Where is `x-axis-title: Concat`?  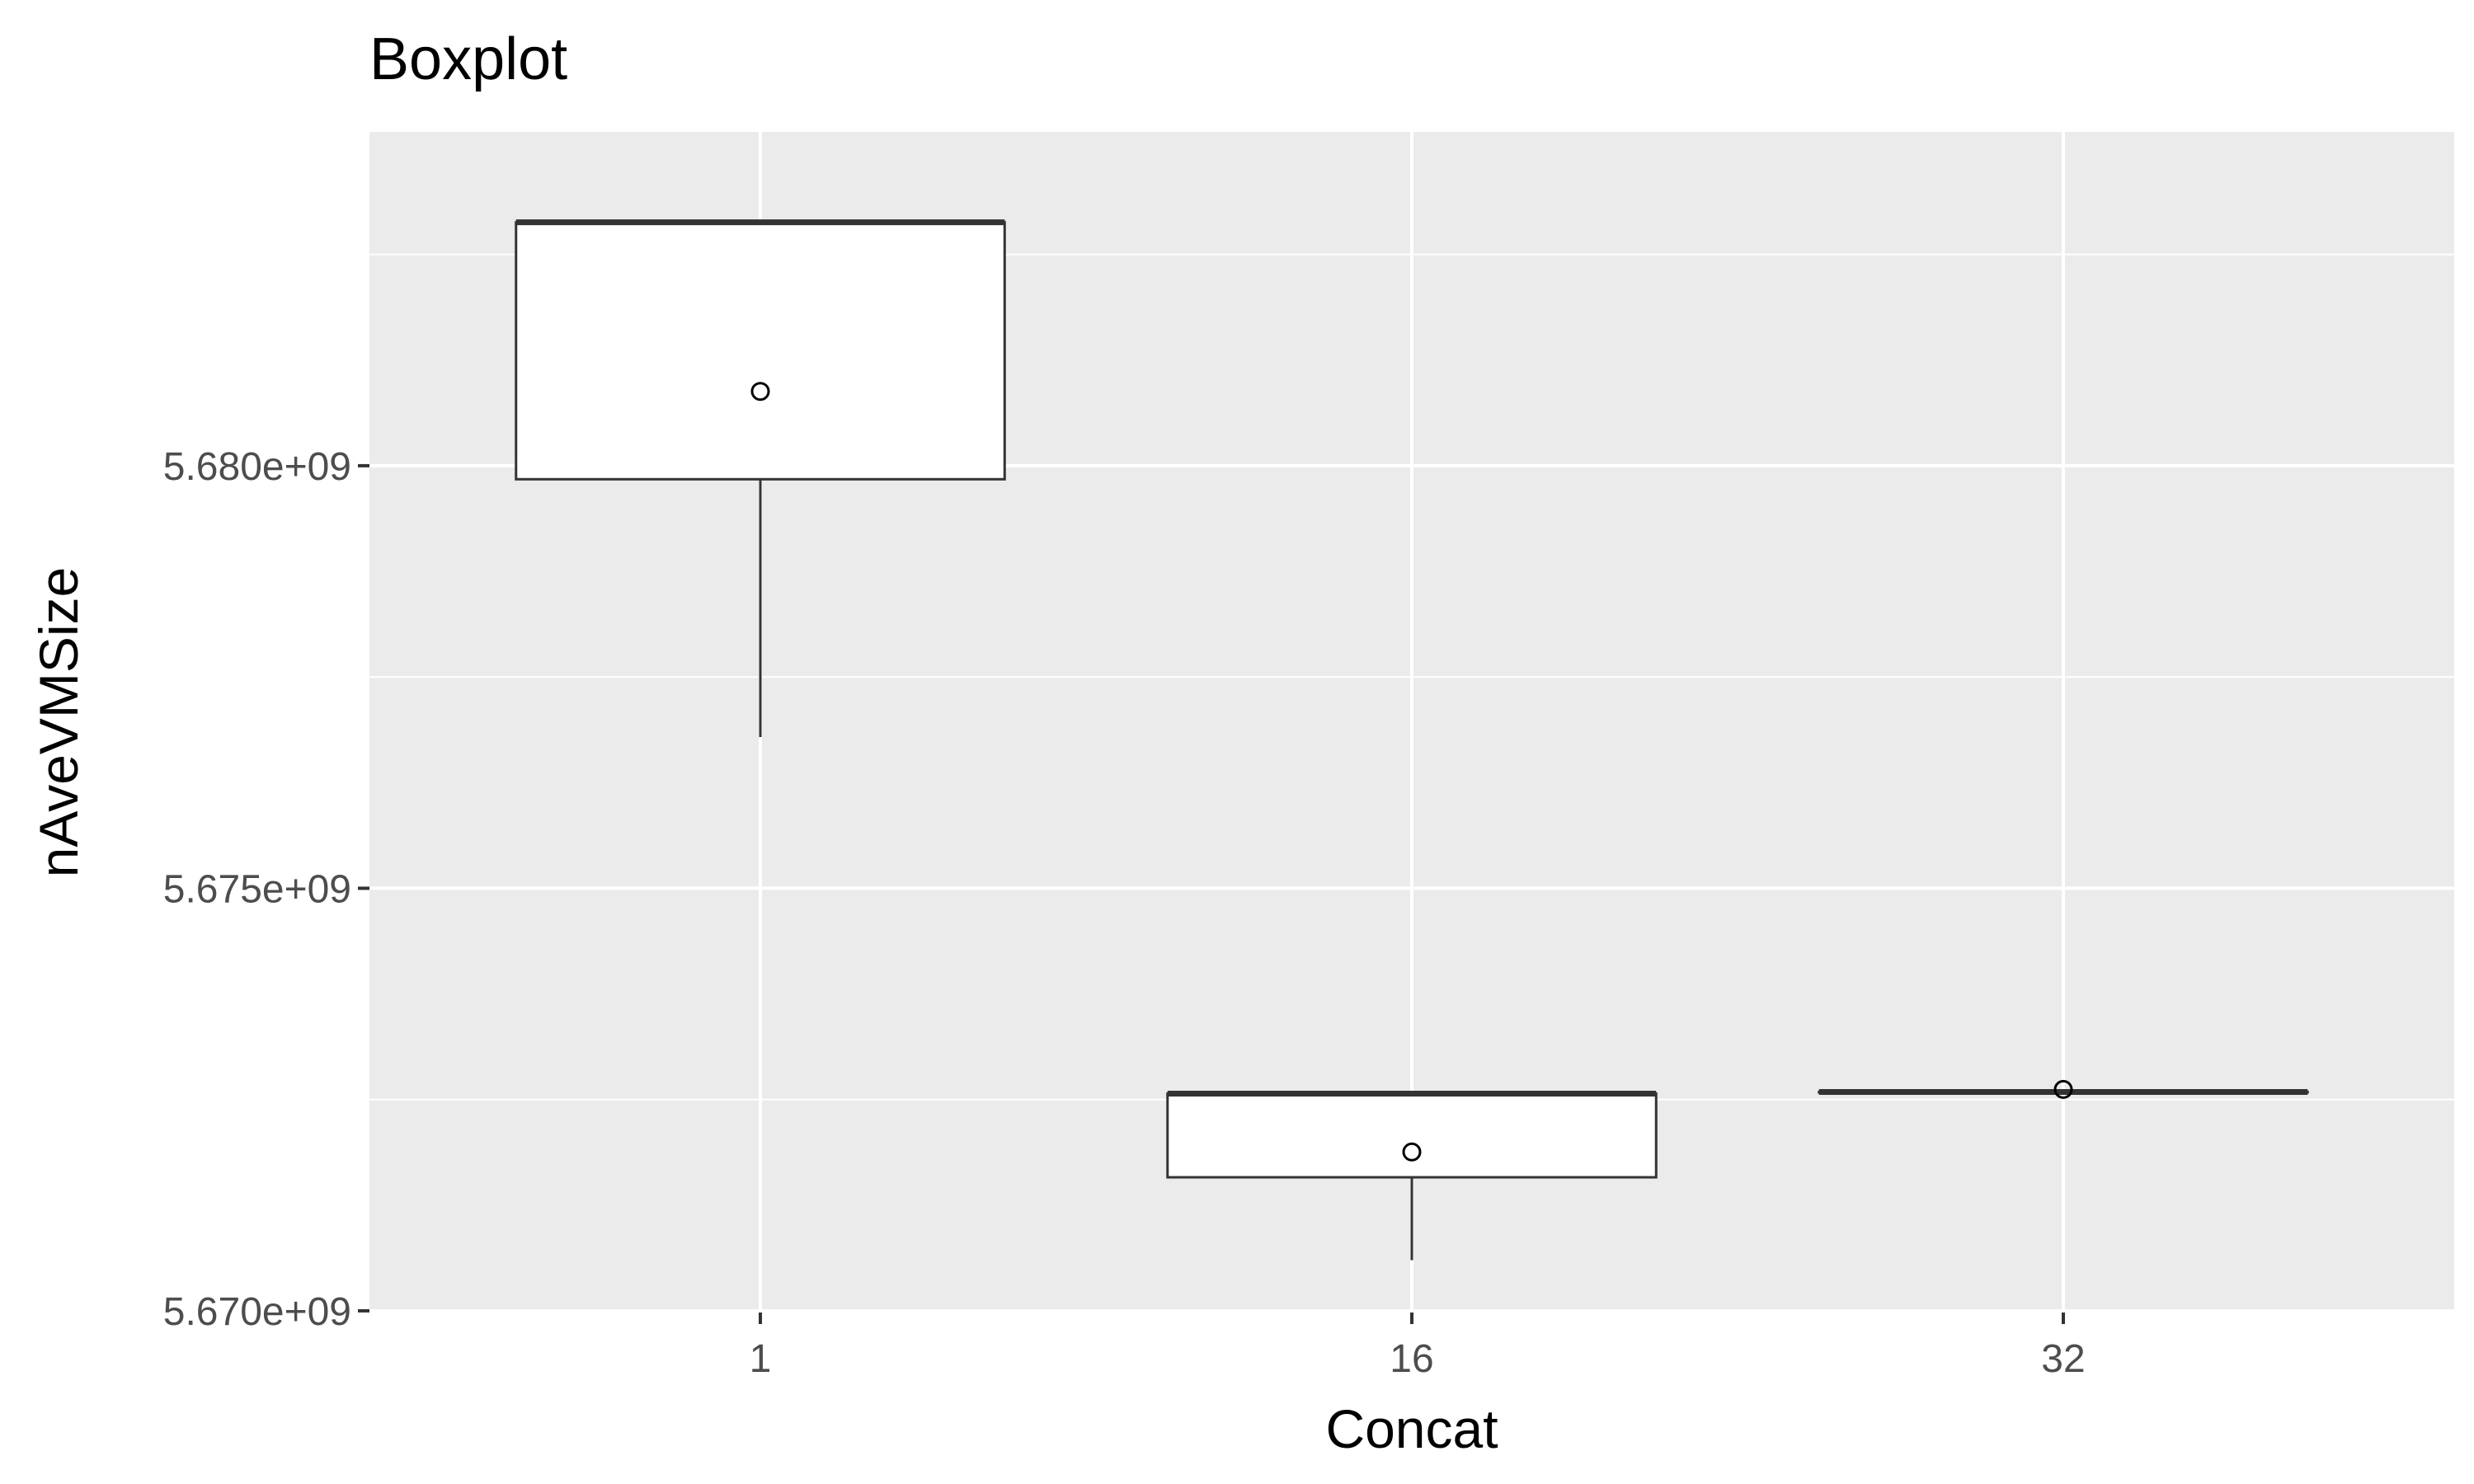
x-axis-title: Concat is located at coordinates (1411, 1428).